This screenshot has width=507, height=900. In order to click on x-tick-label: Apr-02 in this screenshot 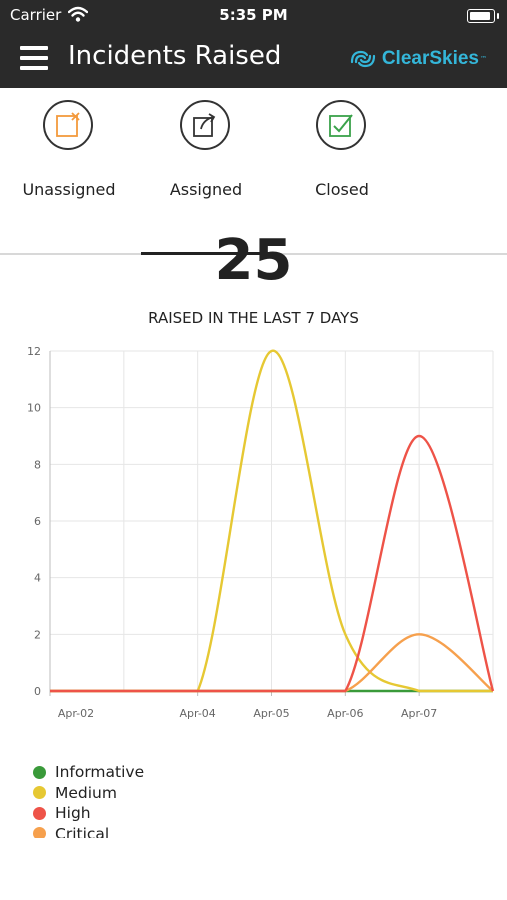, I will do `click(76, 713)`.